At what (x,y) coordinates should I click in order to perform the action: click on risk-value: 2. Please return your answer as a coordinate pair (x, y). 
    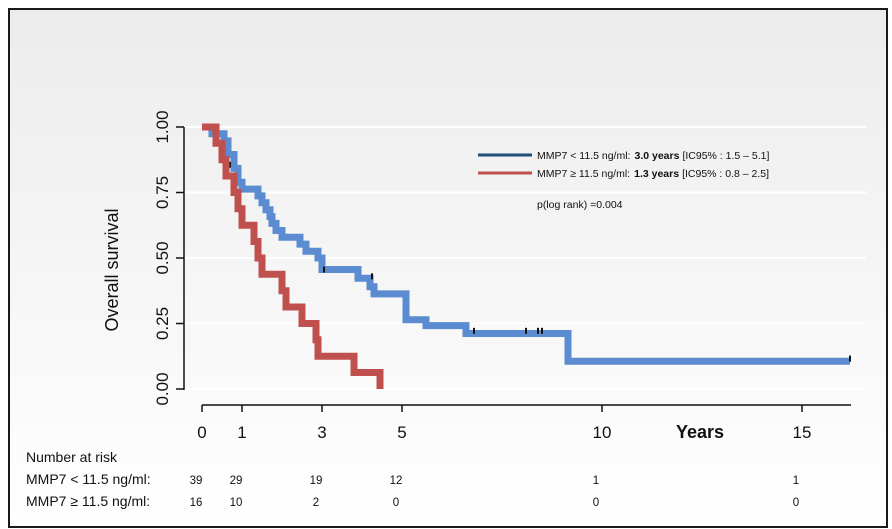
    Looking at the image, I should click on (316, 503).